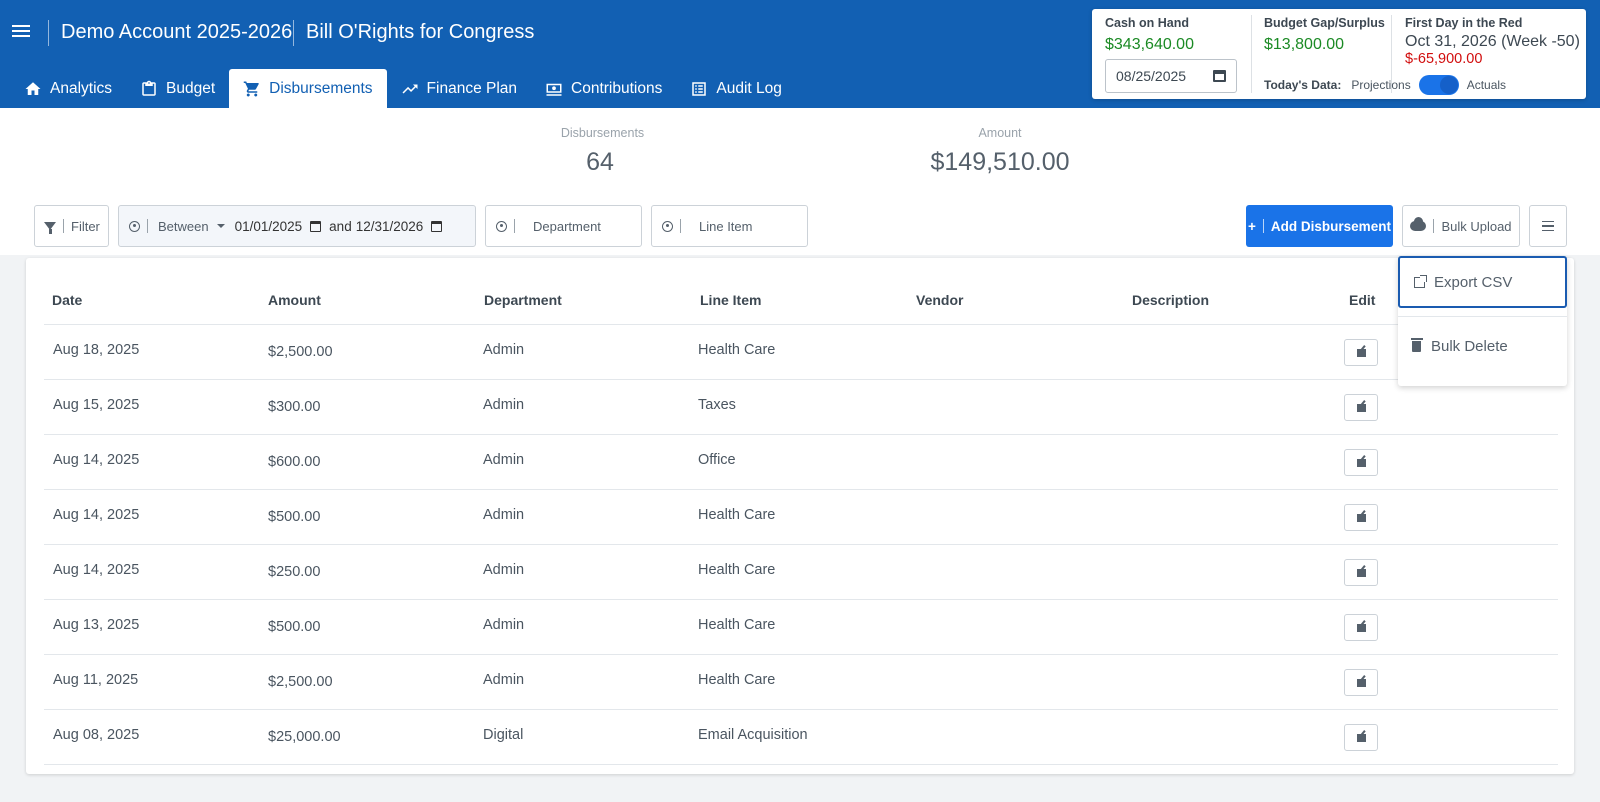 This screenshot has height=802, width=1600. I want to click on cash-value: $343,640.00, so click(1149, 44).